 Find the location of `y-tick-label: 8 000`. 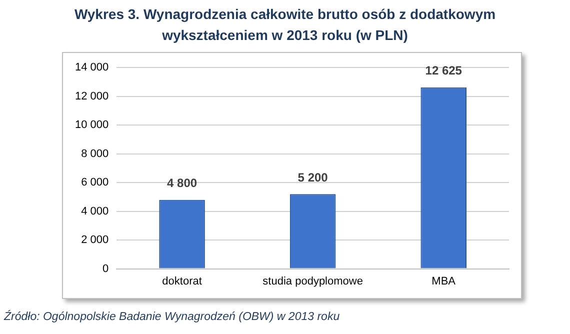

y-tick-label: 8 000 is located at coordinates (95, 154).